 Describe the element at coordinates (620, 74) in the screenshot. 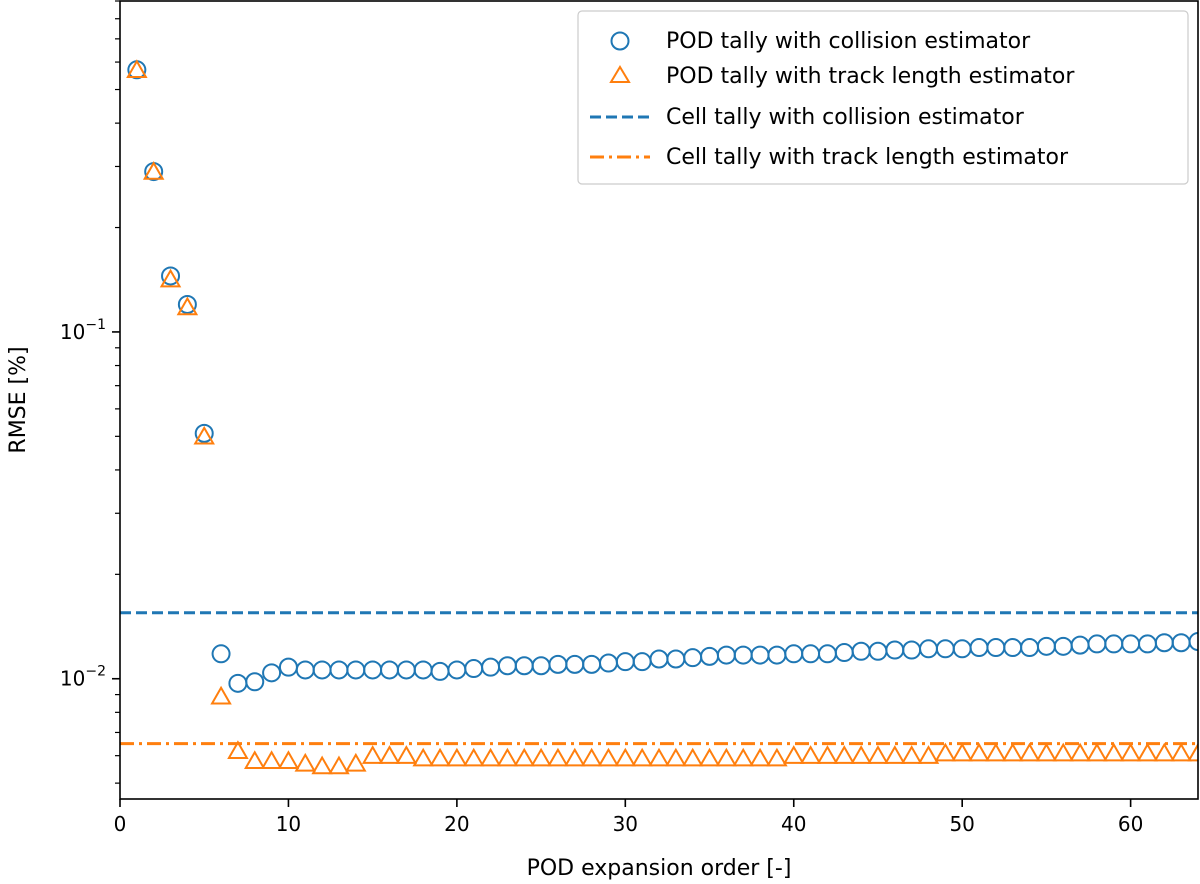

I see `legend-marker-pod-track` at that location.